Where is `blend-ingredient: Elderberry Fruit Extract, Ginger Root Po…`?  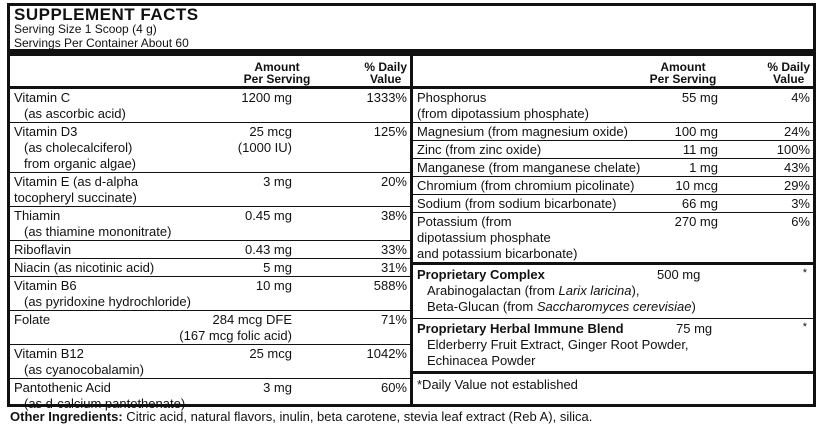 blend-ingredient: Elderberry Fruit Extract, Ginger Root Po… is located at coordinates (558, 344).